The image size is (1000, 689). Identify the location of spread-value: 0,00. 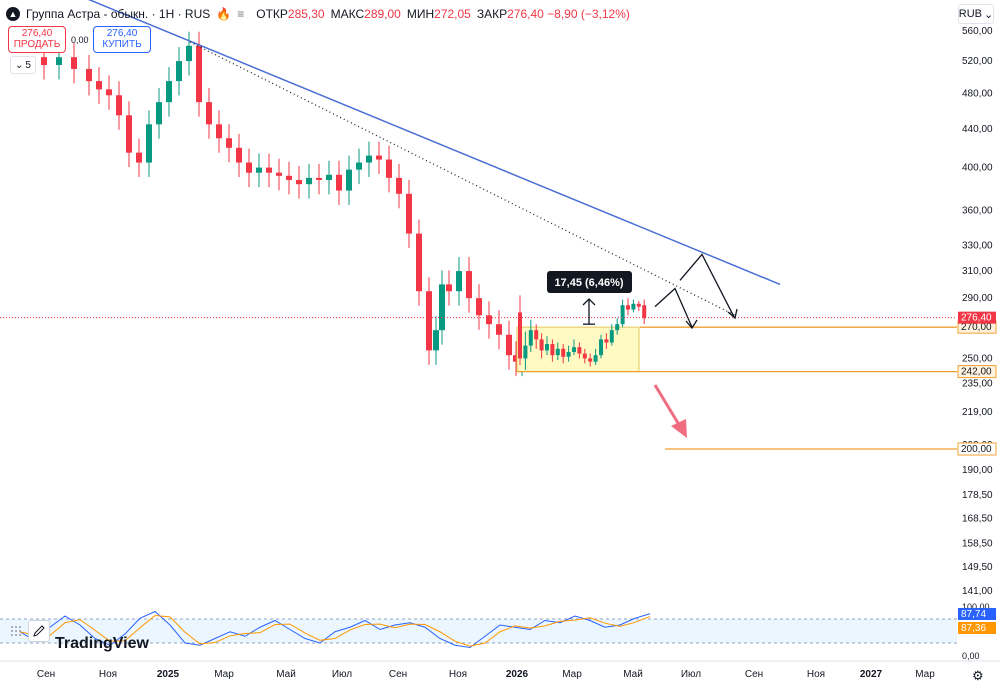
(80, 40).